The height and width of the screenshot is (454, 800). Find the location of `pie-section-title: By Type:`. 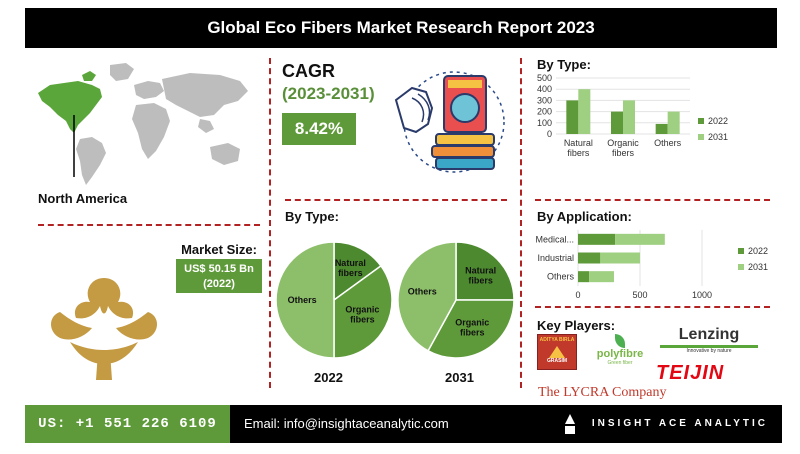

pie-section-title: By Type: is located at coordinates (312, 216).